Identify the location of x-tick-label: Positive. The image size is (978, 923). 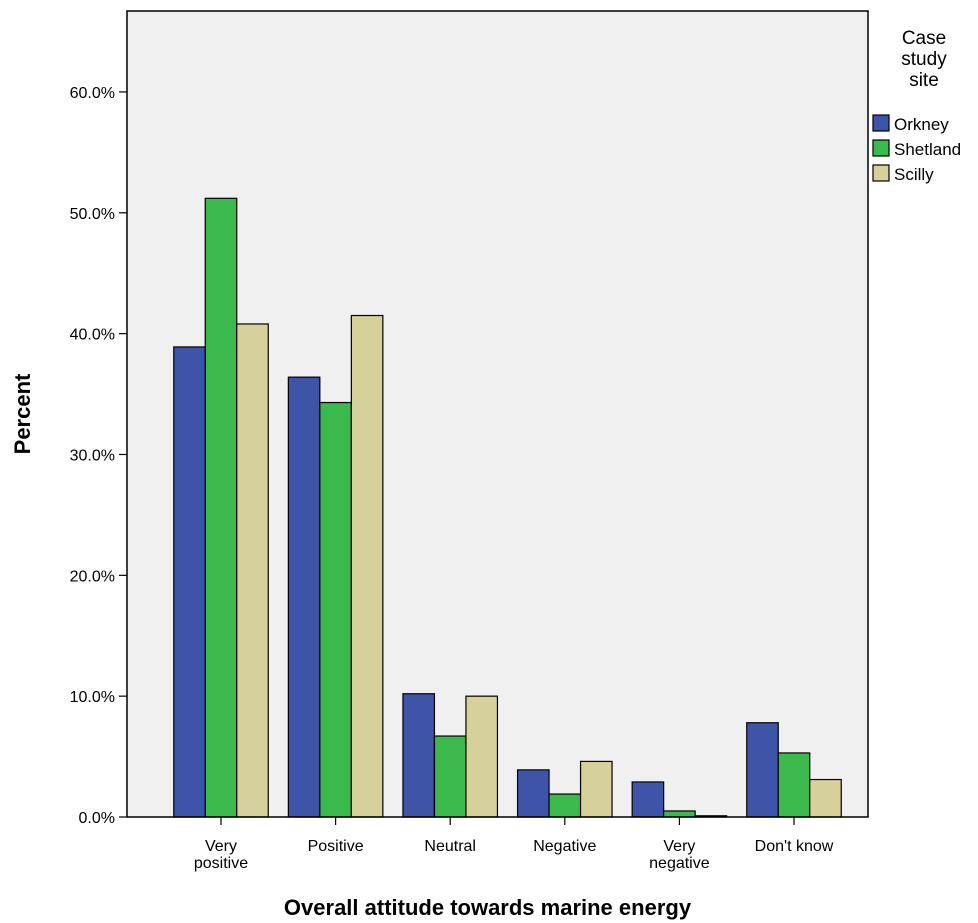
(336, 846).